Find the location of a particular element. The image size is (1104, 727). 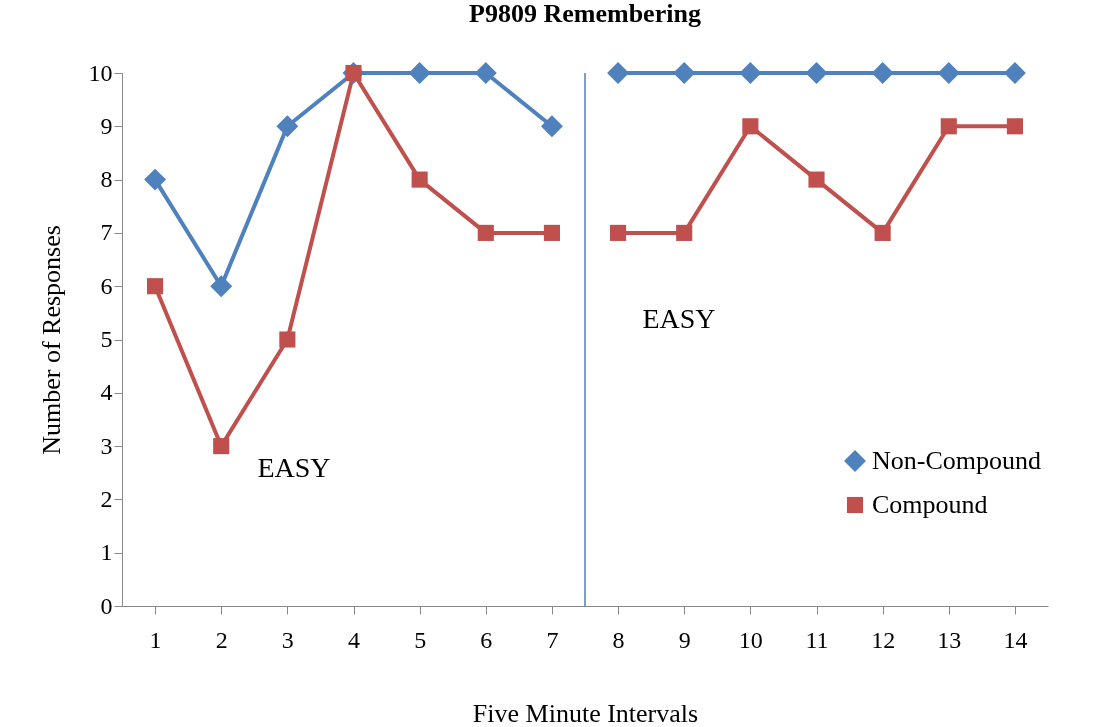

x-tick-label: 9 is located at coordinates (684, 639).